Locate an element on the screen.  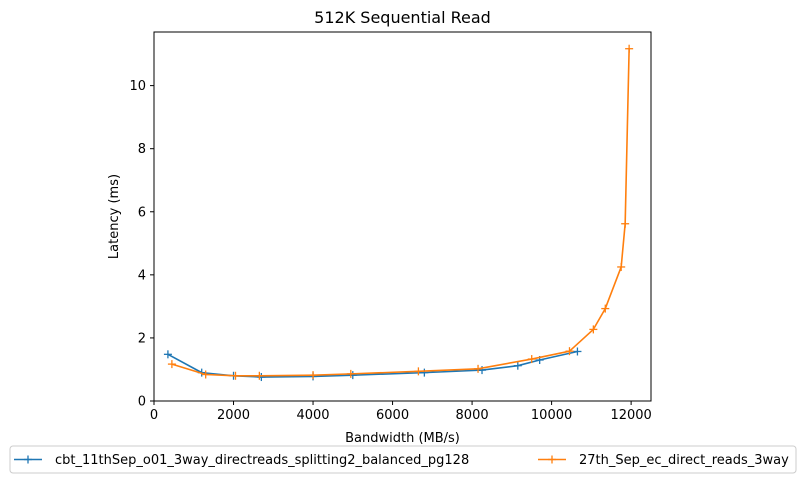
x-tick-label: 8000 is located at coordinates (472, 415).